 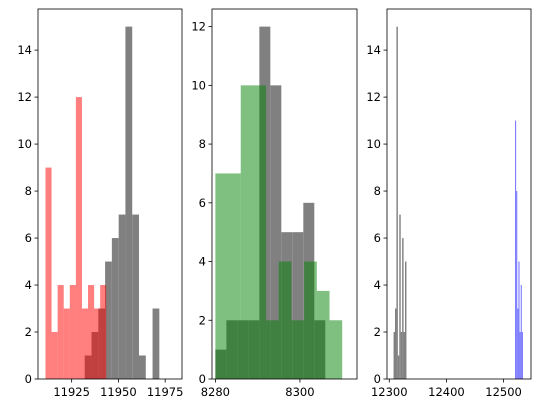 What do you see at coordinates (215, 392) in the screenshot?
I see `x-tick-label: 8280` at bounding box center [215, 392].